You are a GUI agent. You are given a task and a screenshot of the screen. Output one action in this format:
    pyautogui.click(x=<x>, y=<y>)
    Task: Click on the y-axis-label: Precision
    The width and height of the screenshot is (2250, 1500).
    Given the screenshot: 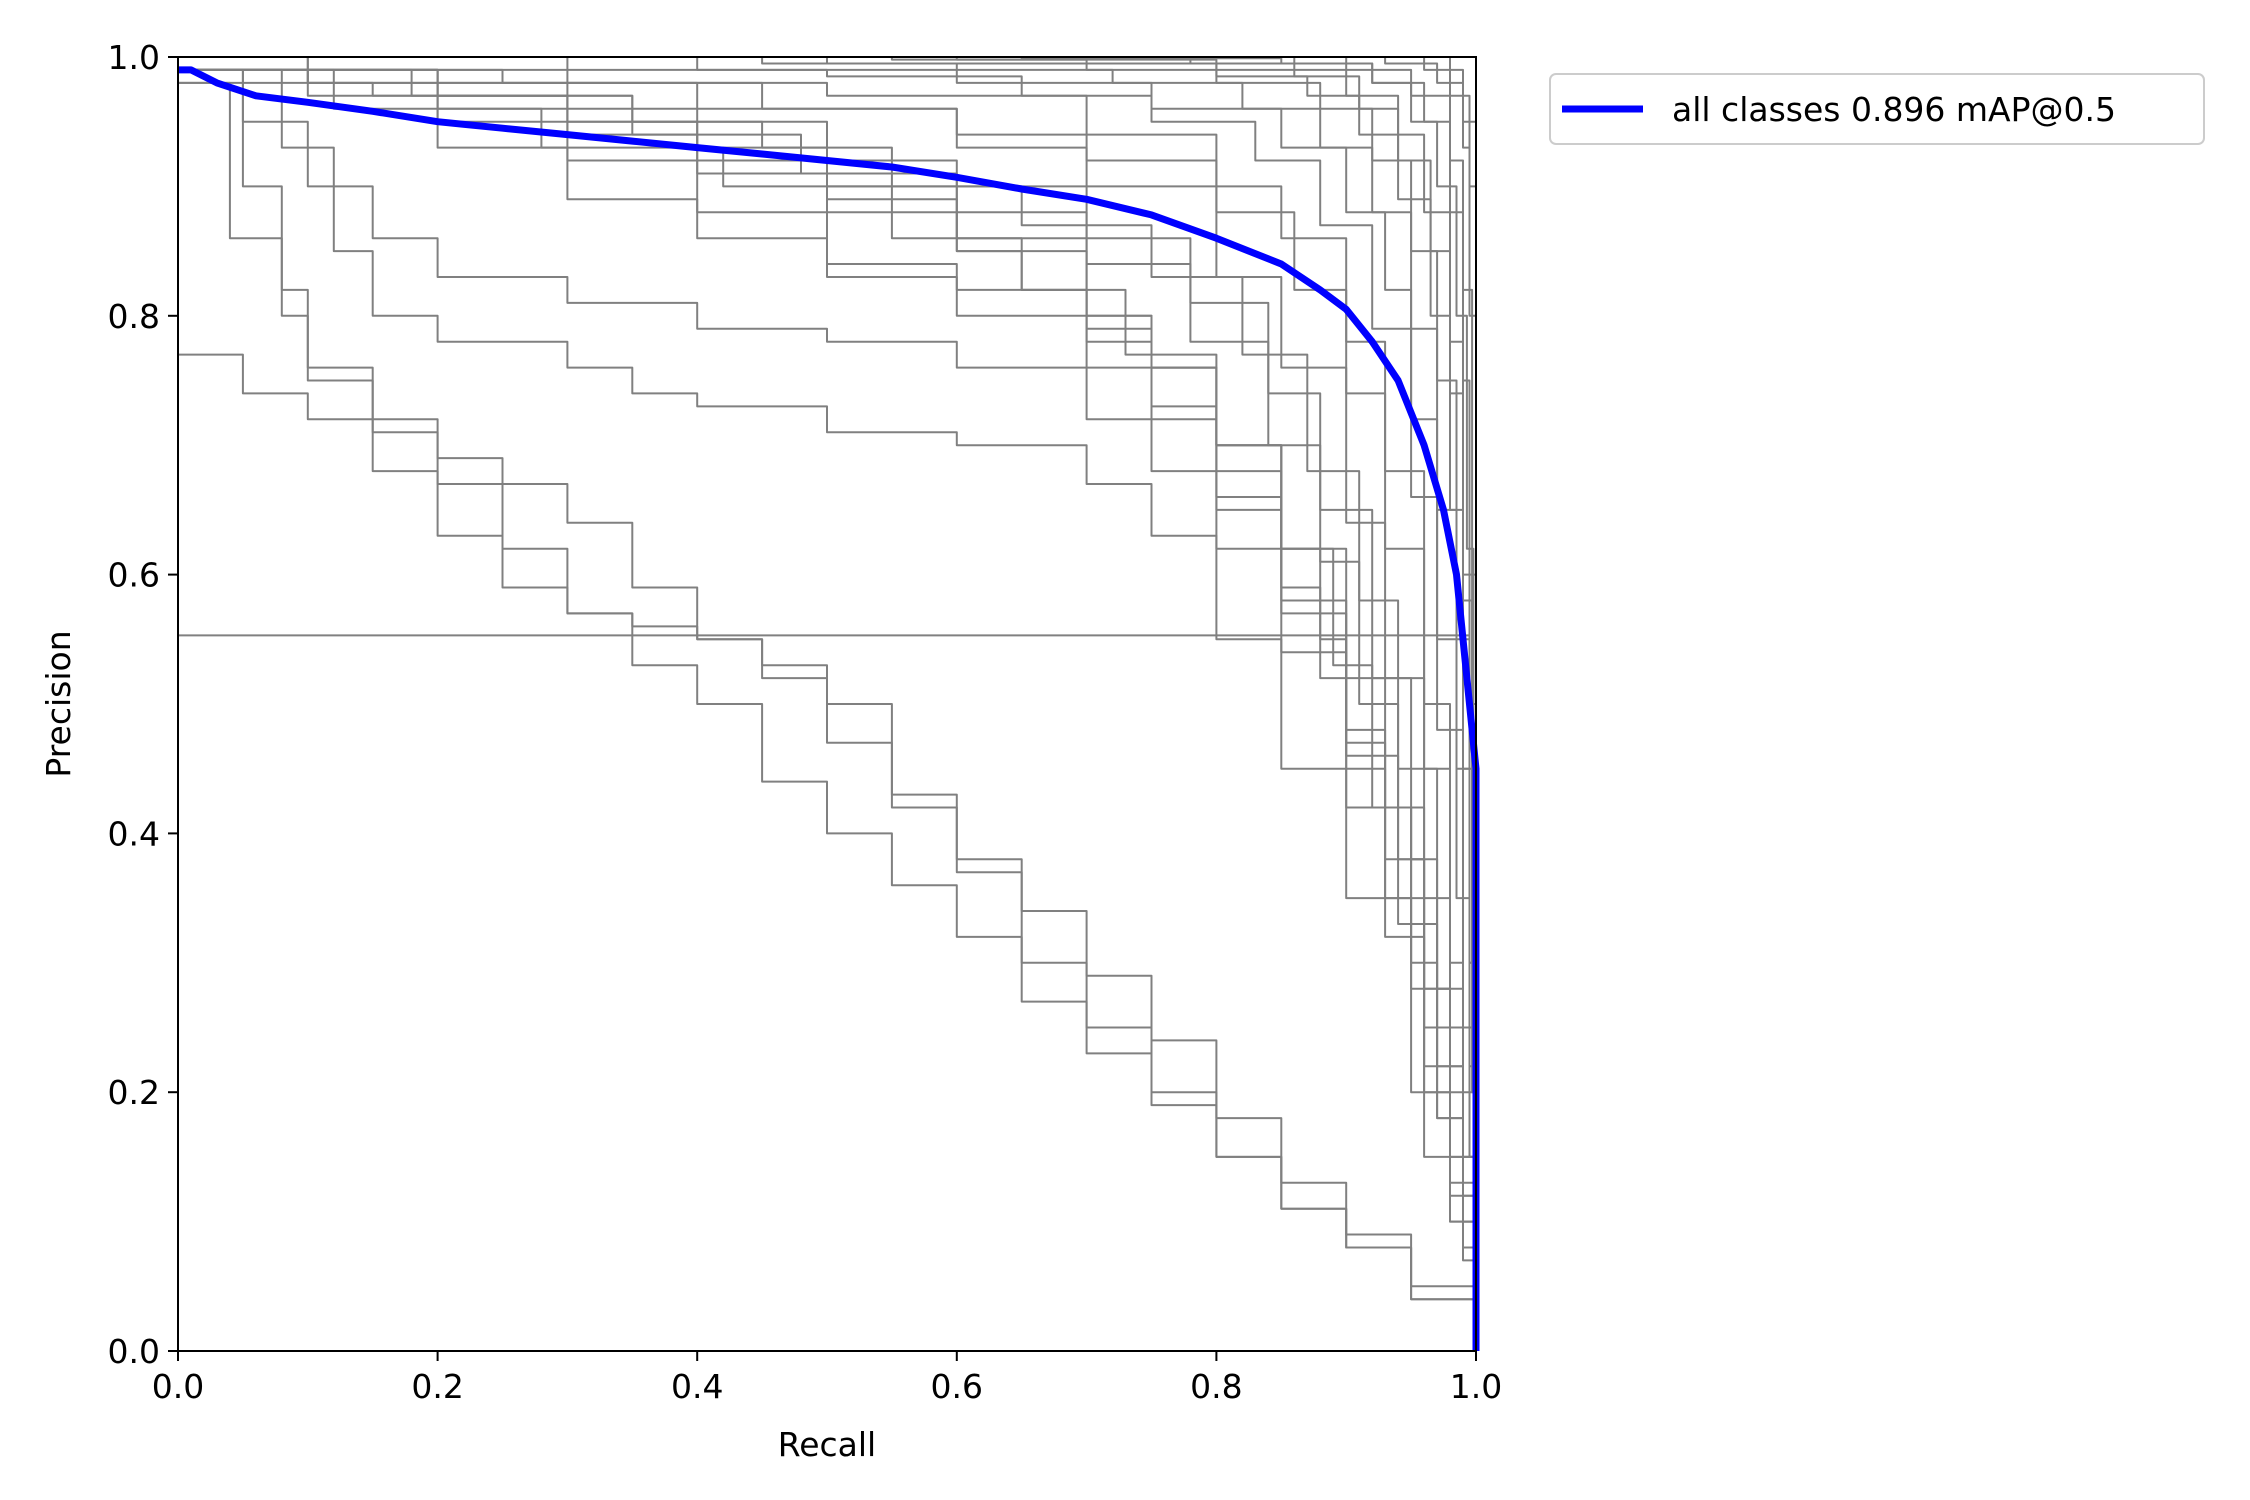 What is the action you would take?
    pyautogui.click(x=58, y=703)
    